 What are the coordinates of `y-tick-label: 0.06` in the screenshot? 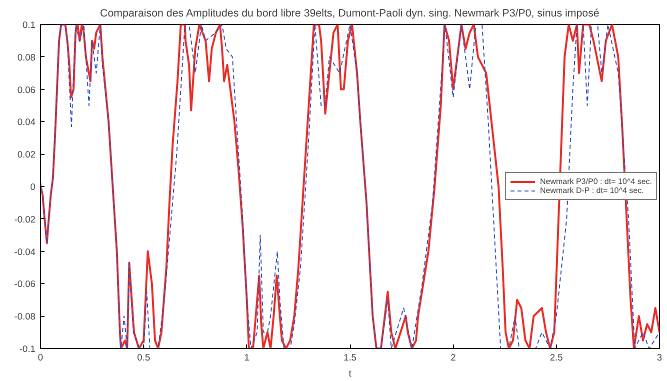 It's located at (26, 89).